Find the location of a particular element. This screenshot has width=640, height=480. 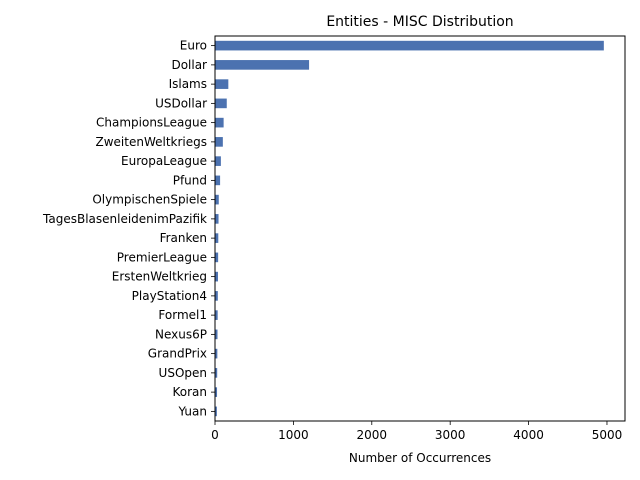

y-tick-label: Euro is located at coordinates (193, 46).